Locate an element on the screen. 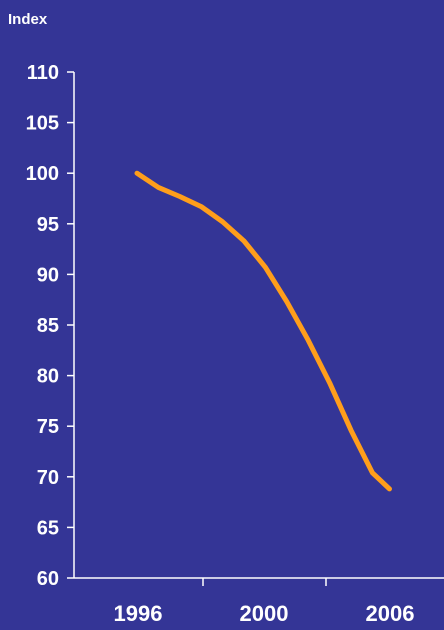  x-tick-label: 2000 is located at coordinates (264, 613).